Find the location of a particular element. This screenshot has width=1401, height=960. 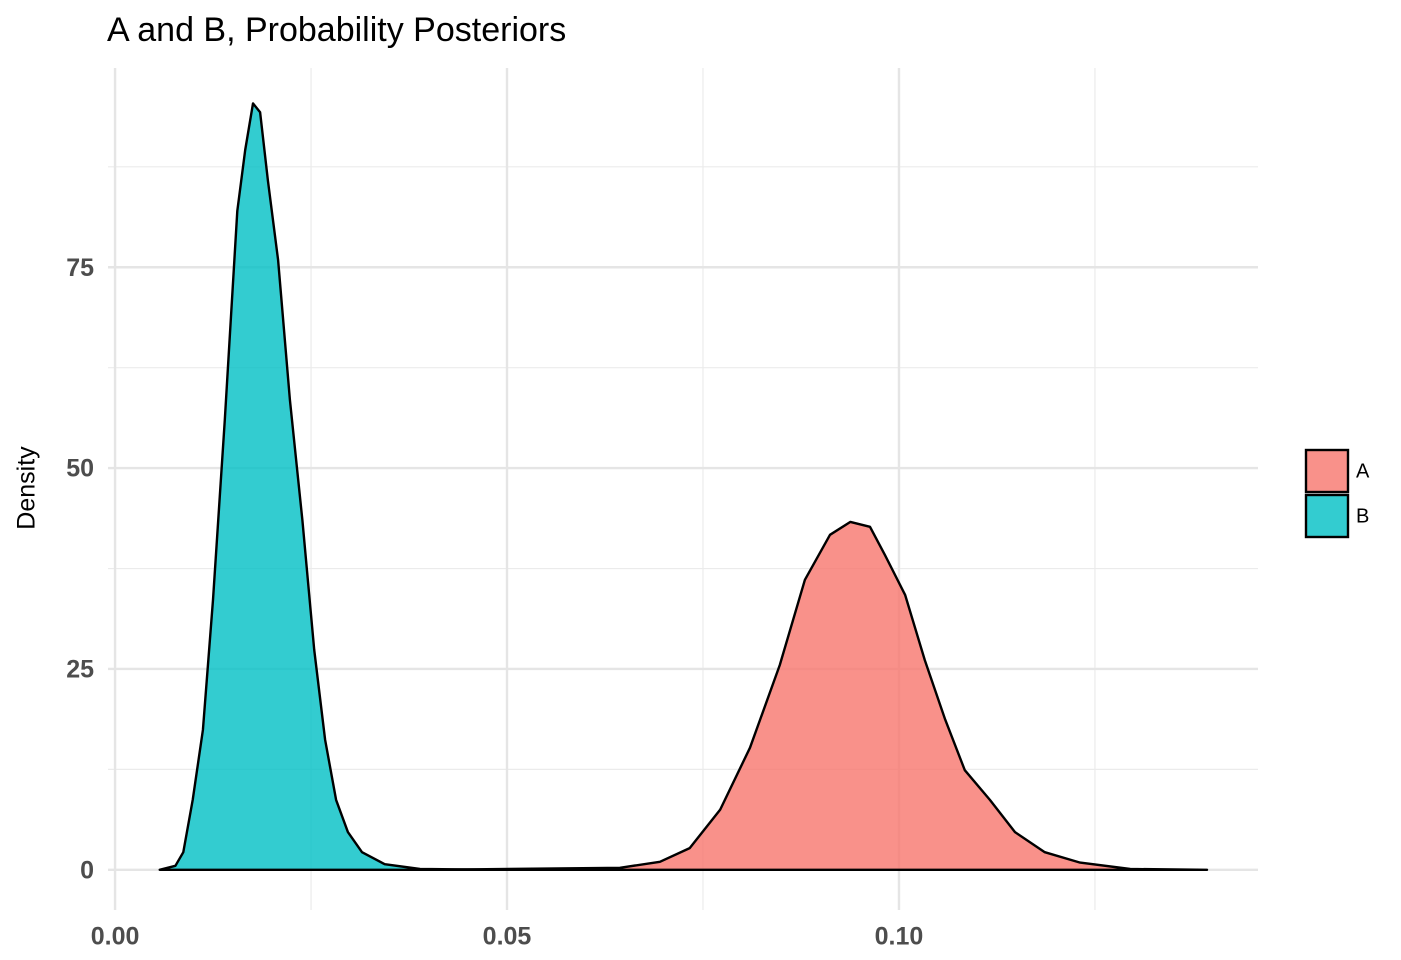

y-tick-label: 25 is located at coordinates (80, 670).